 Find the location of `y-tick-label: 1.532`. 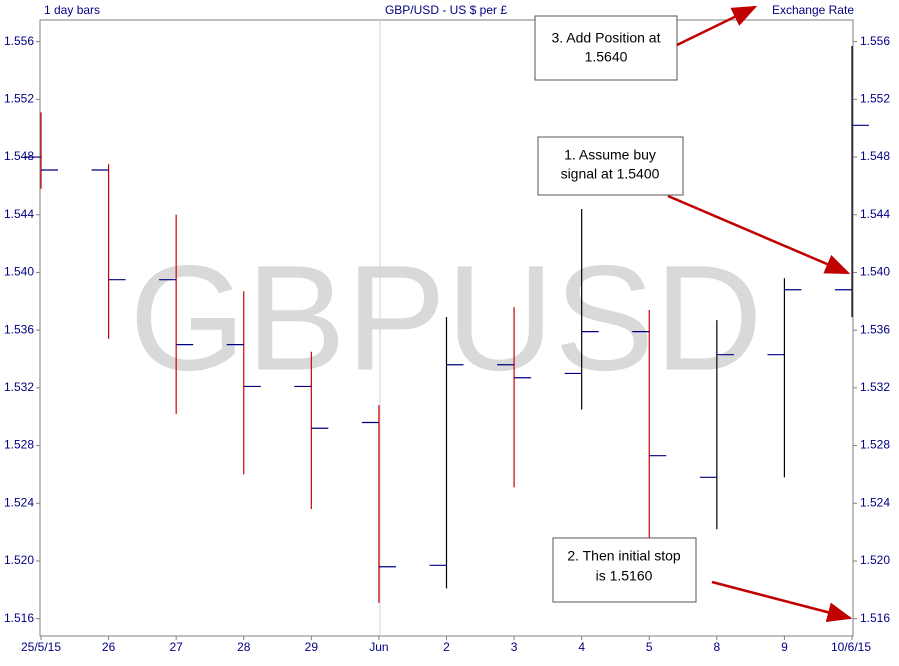

y-tick-label: 1.532 is located at coordinates (19, 387).